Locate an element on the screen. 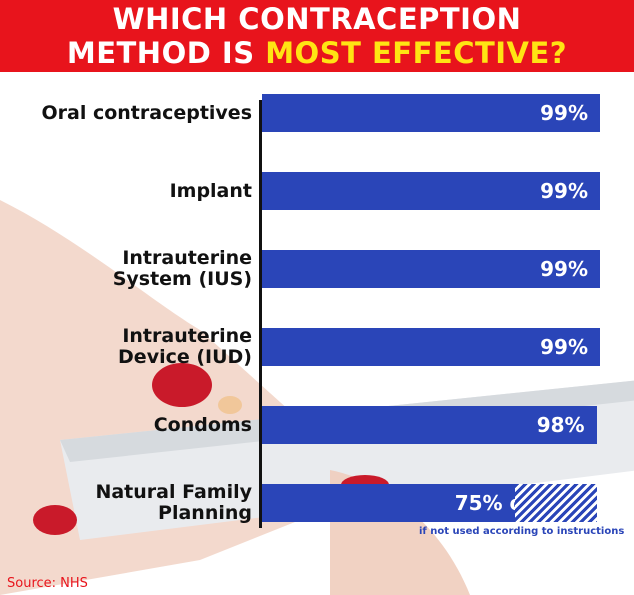 The image size is (634, 595). bar-value-label: 98% is located at coordinates (560, 425).